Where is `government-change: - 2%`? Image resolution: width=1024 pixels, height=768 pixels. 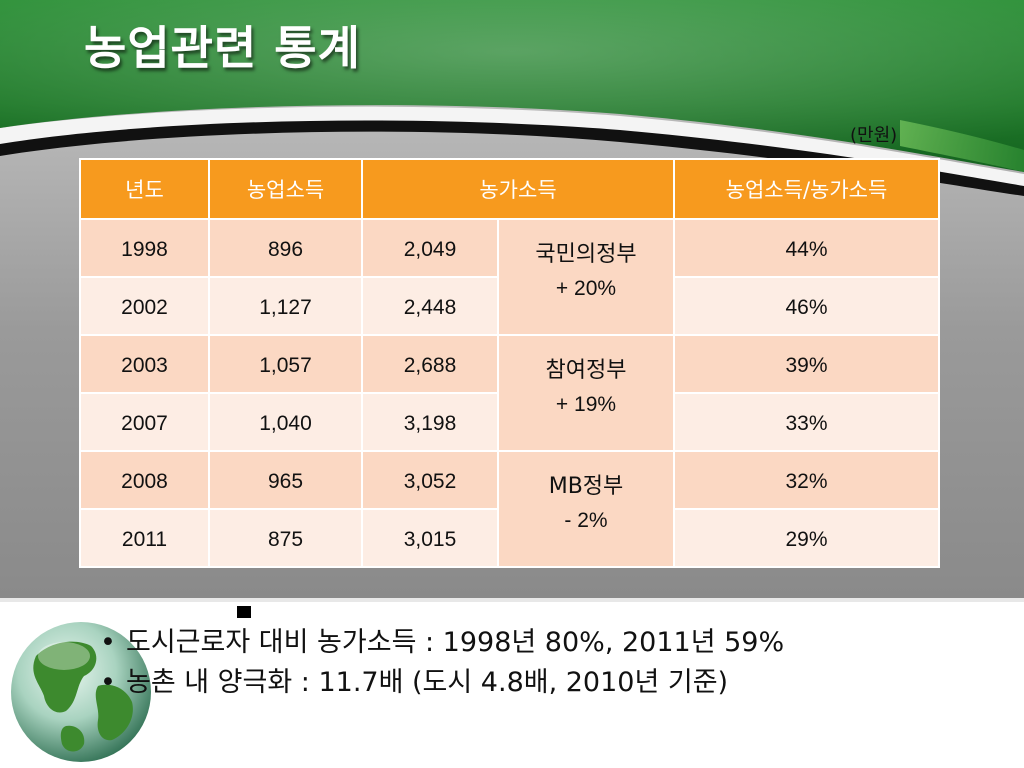 government-change: - 2% is located at coordinates (586, 520).